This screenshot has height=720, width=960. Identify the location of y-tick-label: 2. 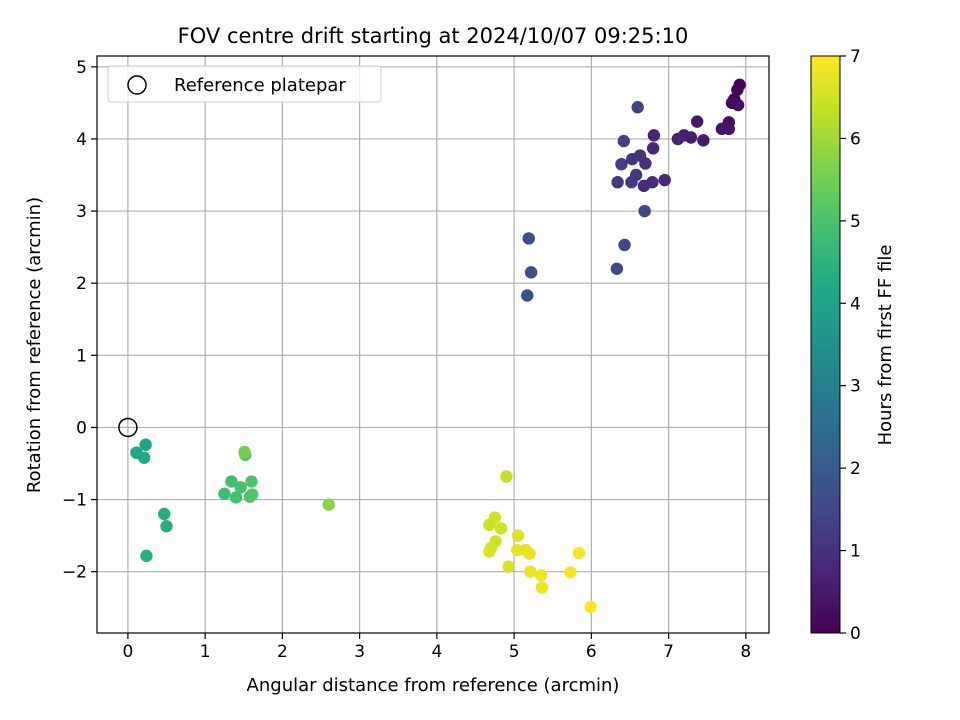
(81, 284).